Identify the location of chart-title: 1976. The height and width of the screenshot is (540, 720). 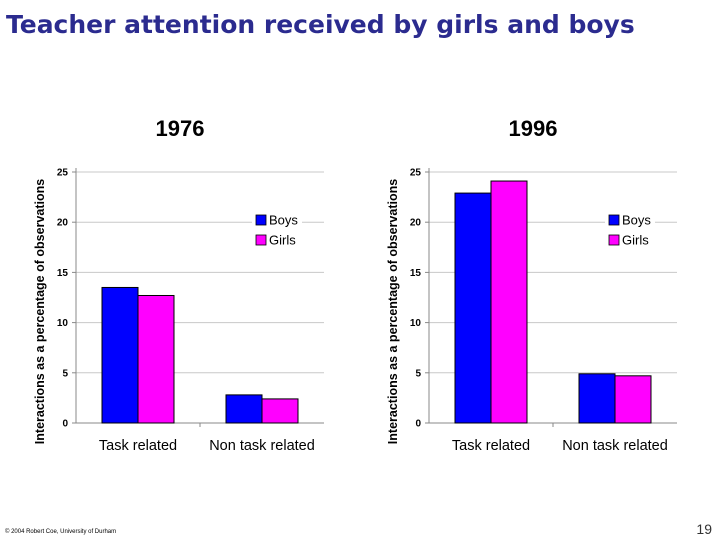
(180, 128).